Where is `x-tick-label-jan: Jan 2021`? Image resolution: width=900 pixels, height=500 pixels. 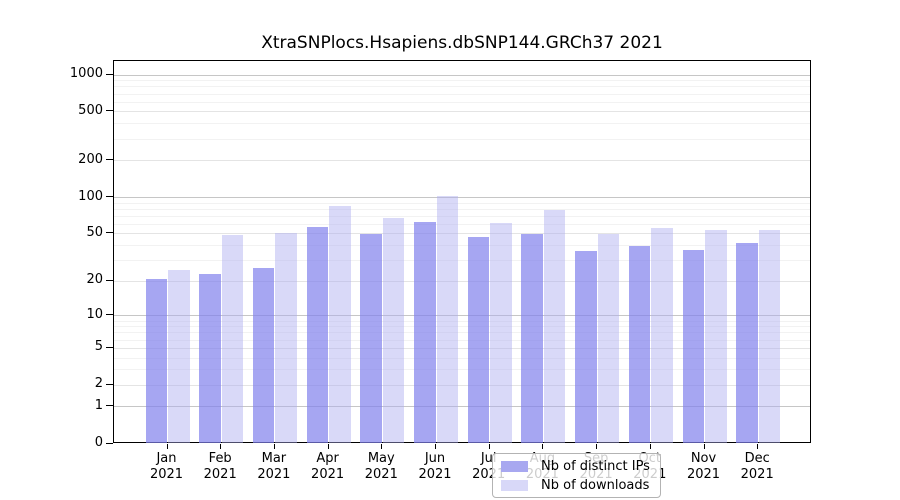 x-tick-label-jan: Jan 2021 is located at coordinates (167, 466).